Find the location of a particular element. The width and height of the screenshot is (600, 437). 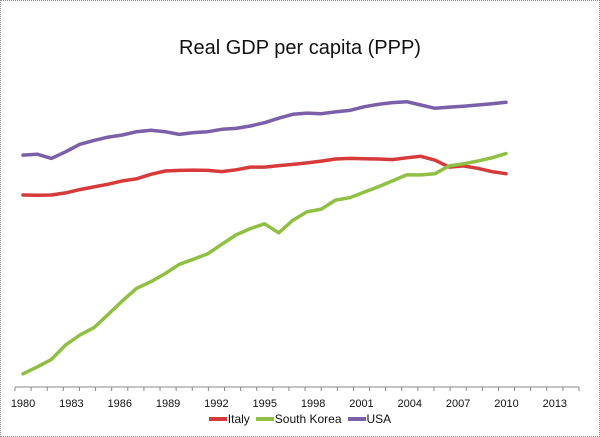

legend-item: South Korea is located at coordinates (298, 419).